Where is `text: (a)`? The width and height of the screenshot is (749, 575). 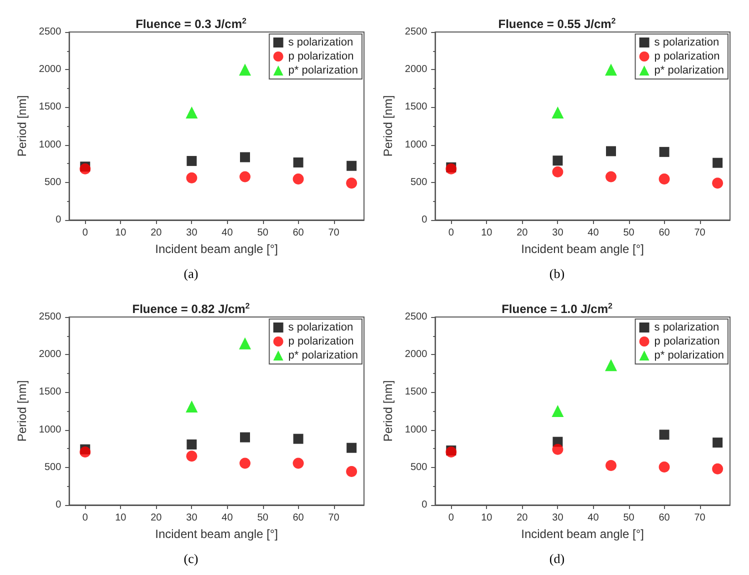
text: (a) is located at coordinates (191, 274).